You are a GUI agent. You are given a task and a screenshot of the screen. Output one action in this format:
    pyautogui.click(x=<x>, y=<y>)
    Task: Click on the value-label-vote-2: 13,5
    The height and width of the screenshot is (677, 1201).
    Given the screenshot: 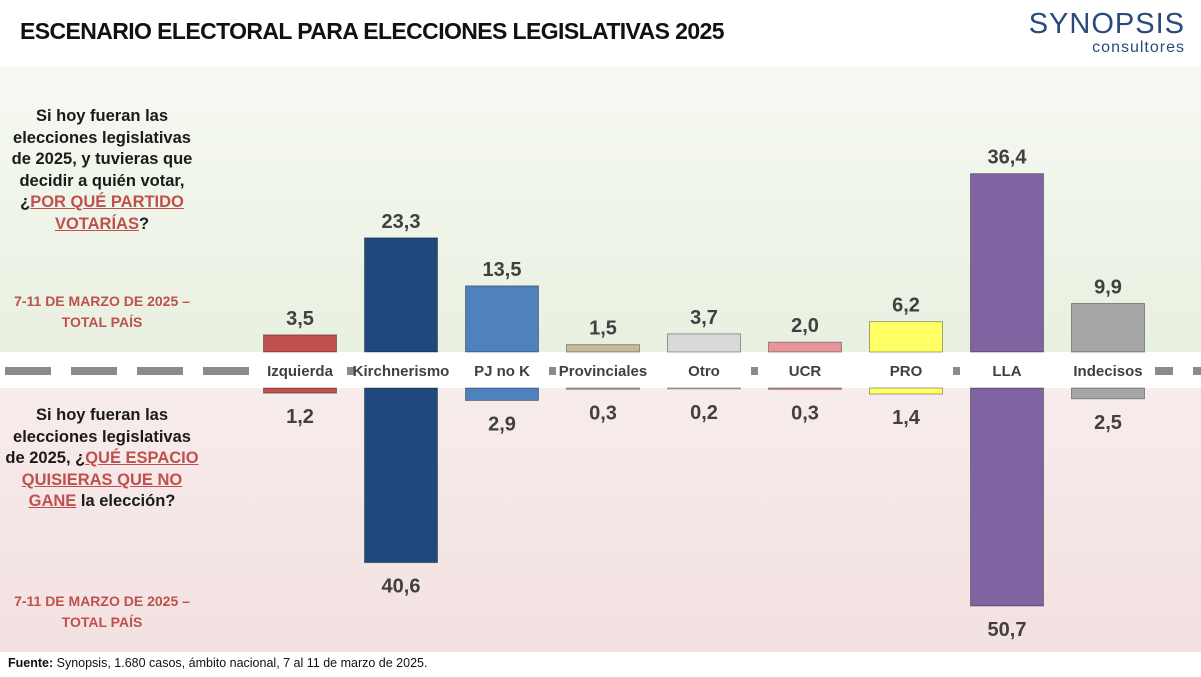 What is the action you would take?
    pyautogui.click(x=502, y=270)
    